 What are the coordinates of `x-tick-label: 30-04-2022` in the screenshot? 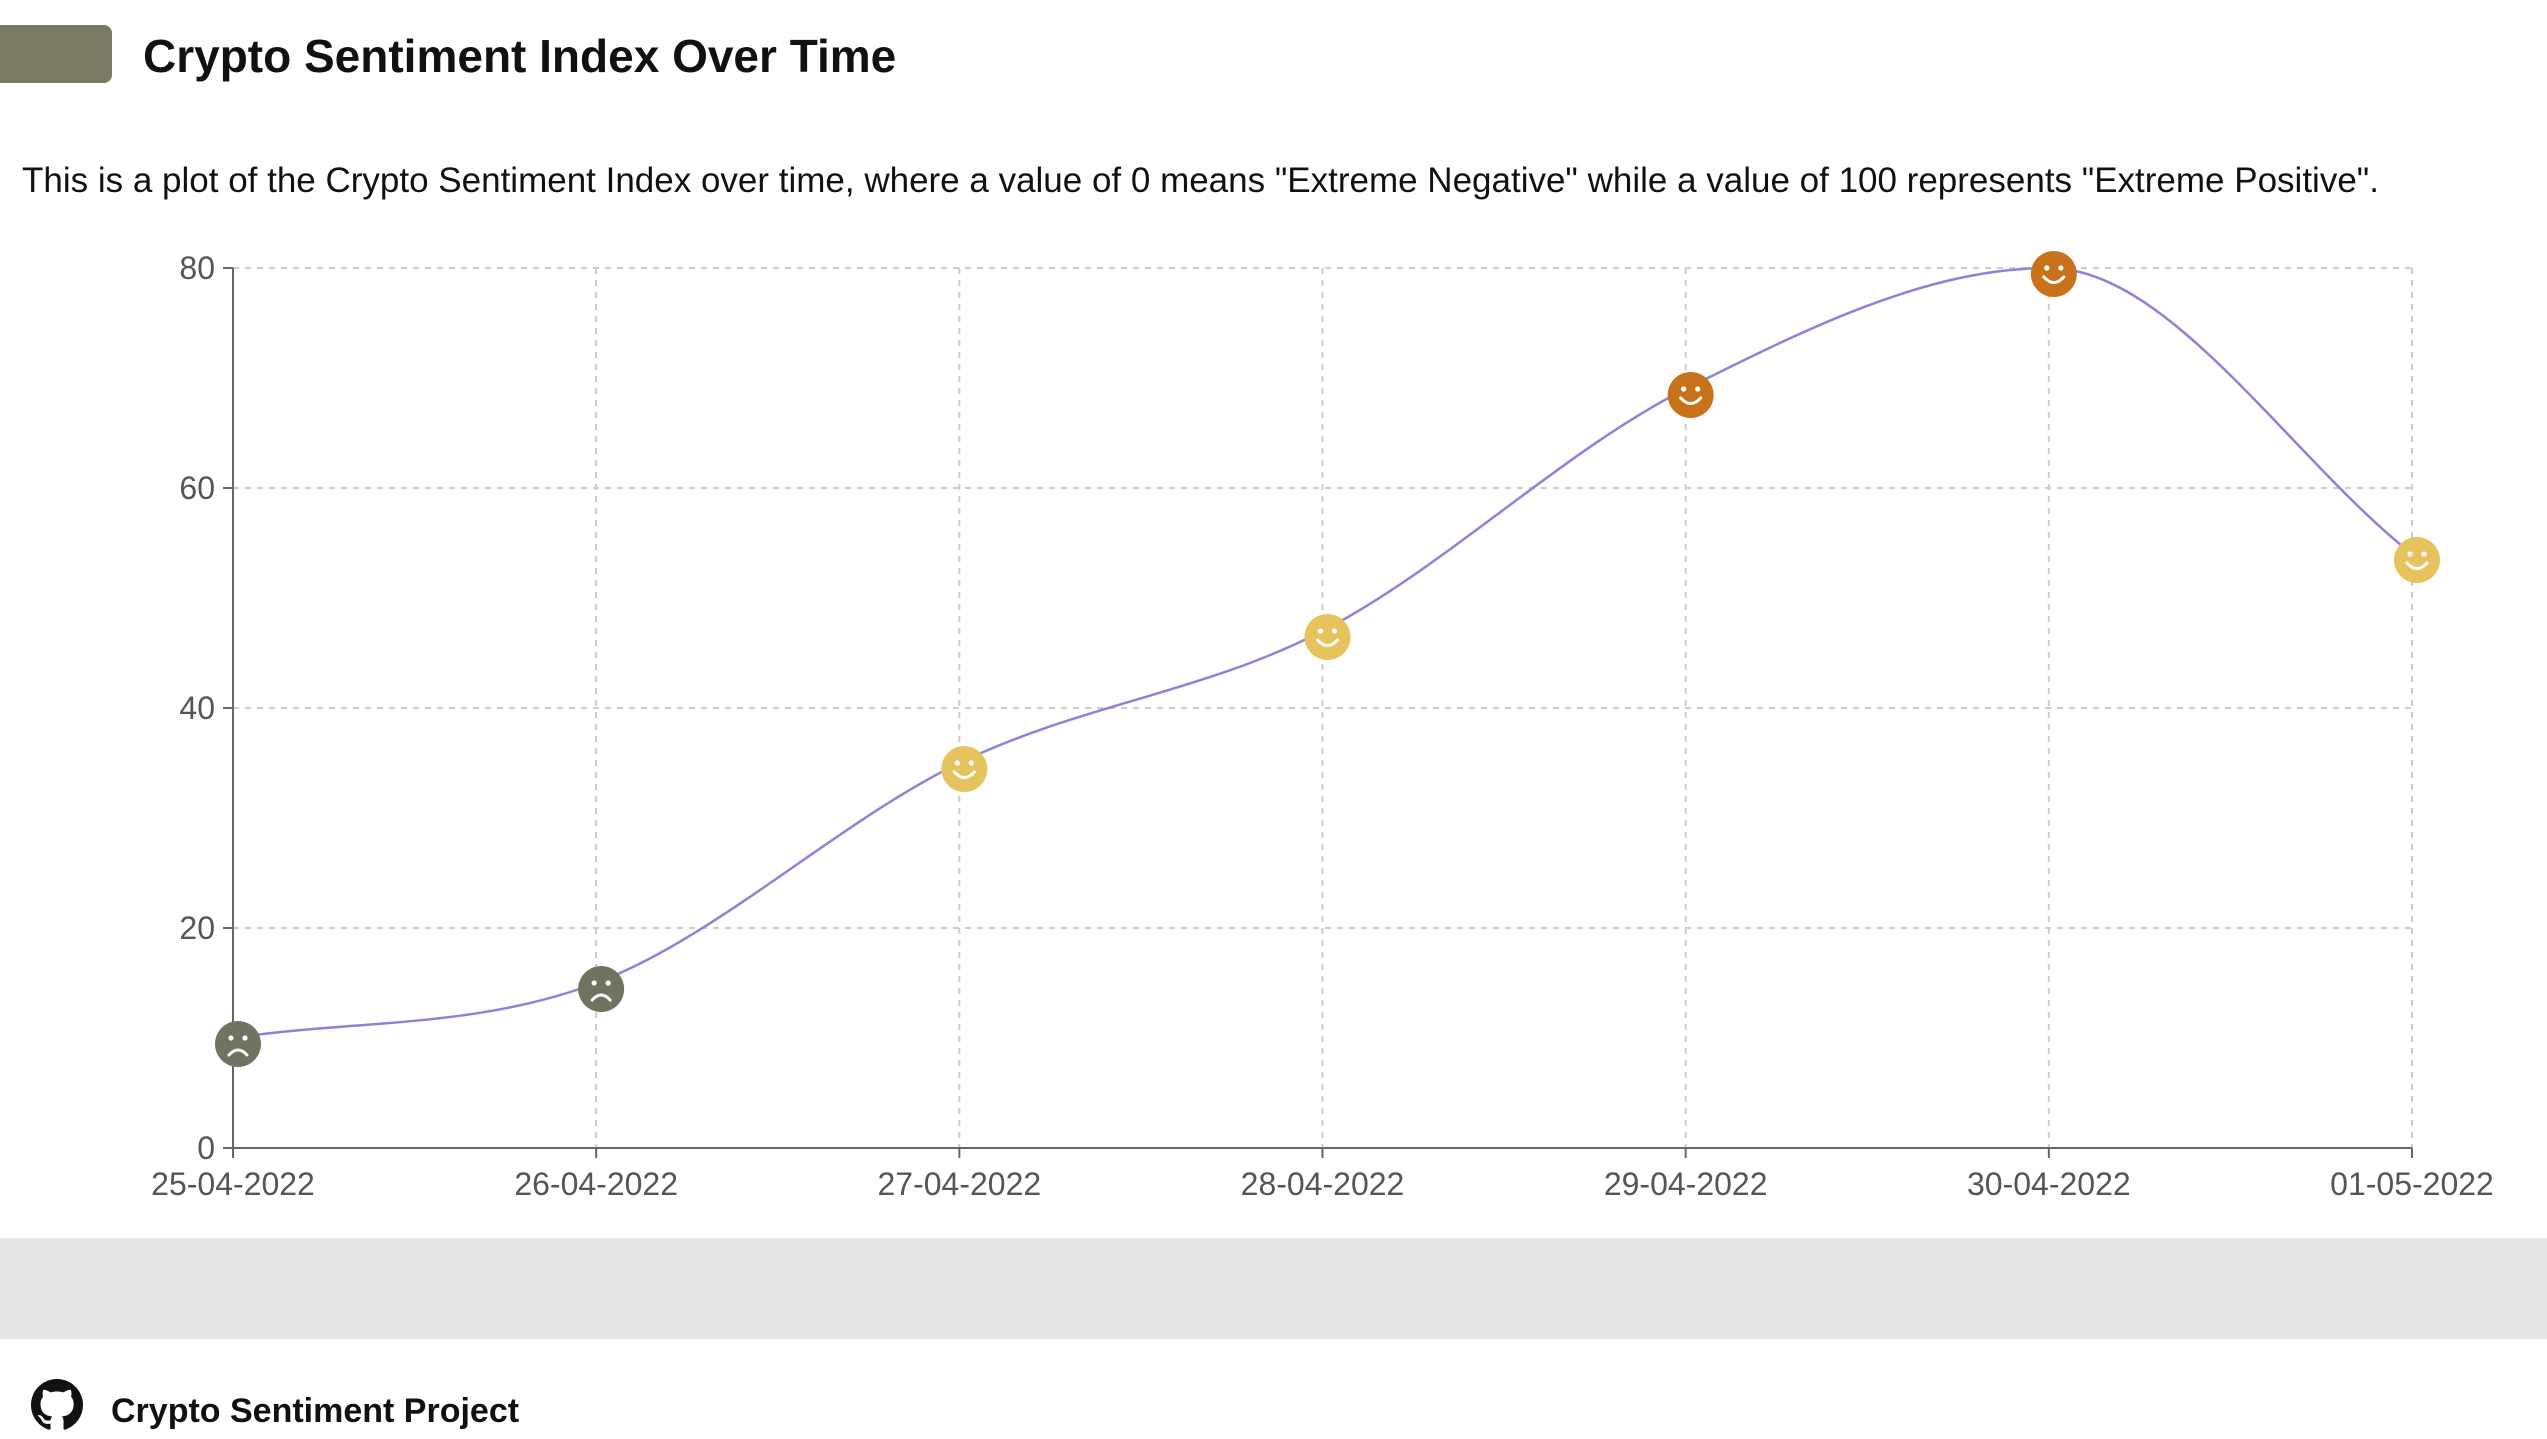 It's located at (2049, 1183).